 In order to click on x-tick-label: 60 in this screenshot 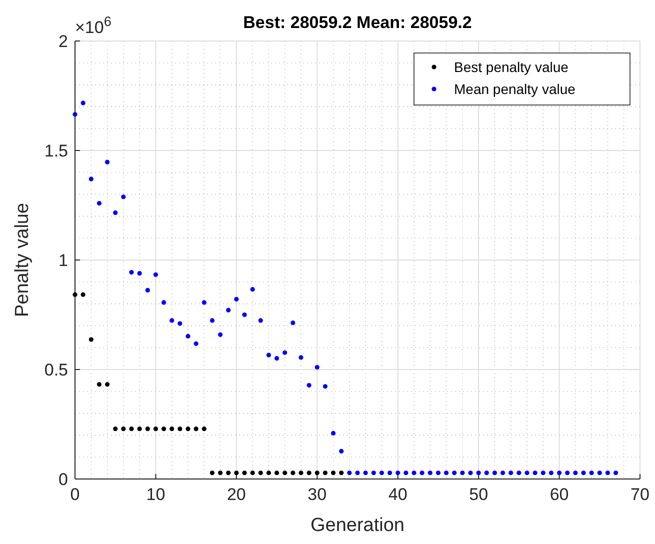, I will do `click(559, 494)`.